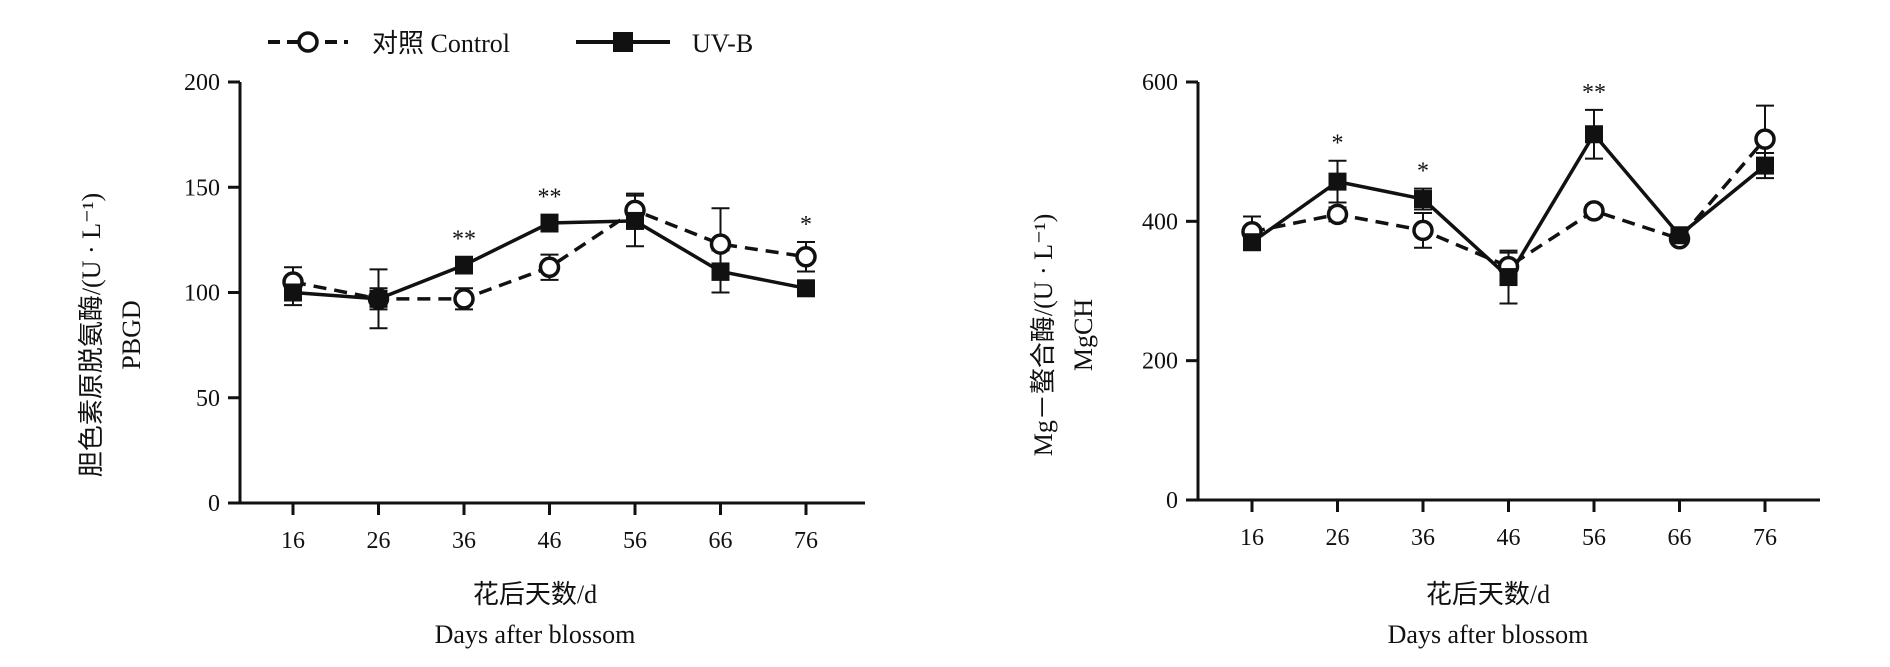 Image resolution: width=1890 pixels, height=667 pixels. I want to click on legend-control-label: 对照 Control, so click(441, 43).